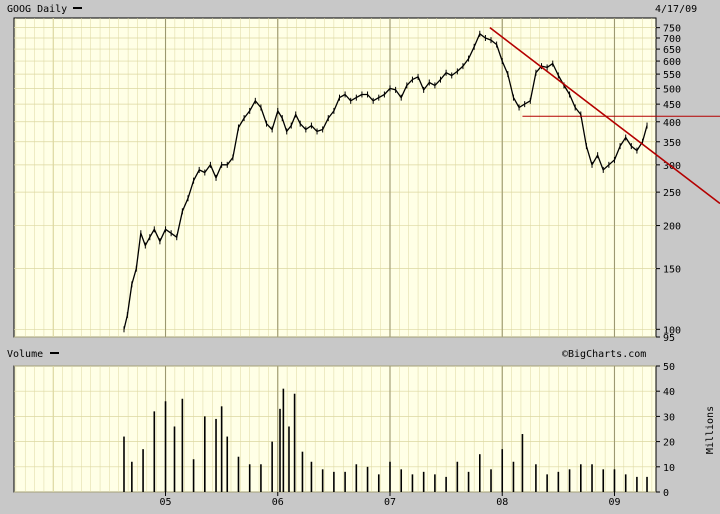  I want to click on volume-y-tick-label: 20, so click(669, 443).